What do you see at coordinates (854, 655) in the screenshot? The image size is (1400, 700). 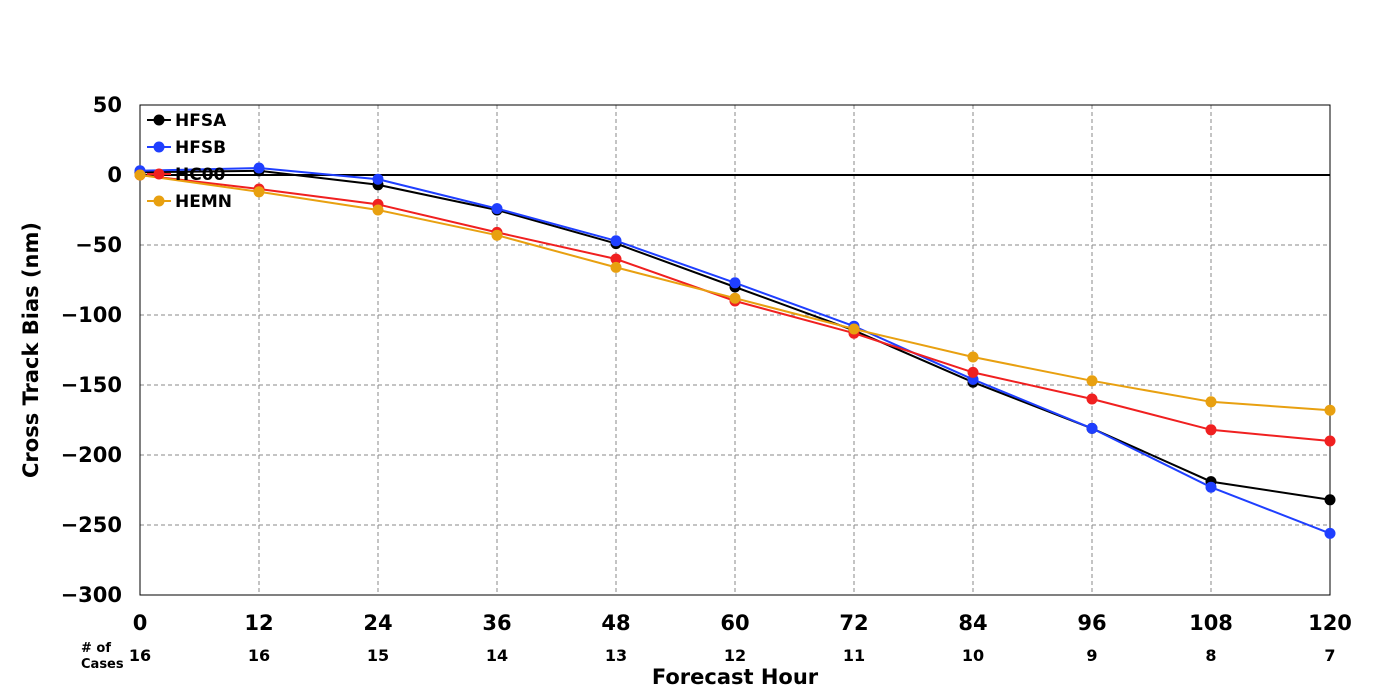 I see `case-count: 11` at bounding box center [854, 655].